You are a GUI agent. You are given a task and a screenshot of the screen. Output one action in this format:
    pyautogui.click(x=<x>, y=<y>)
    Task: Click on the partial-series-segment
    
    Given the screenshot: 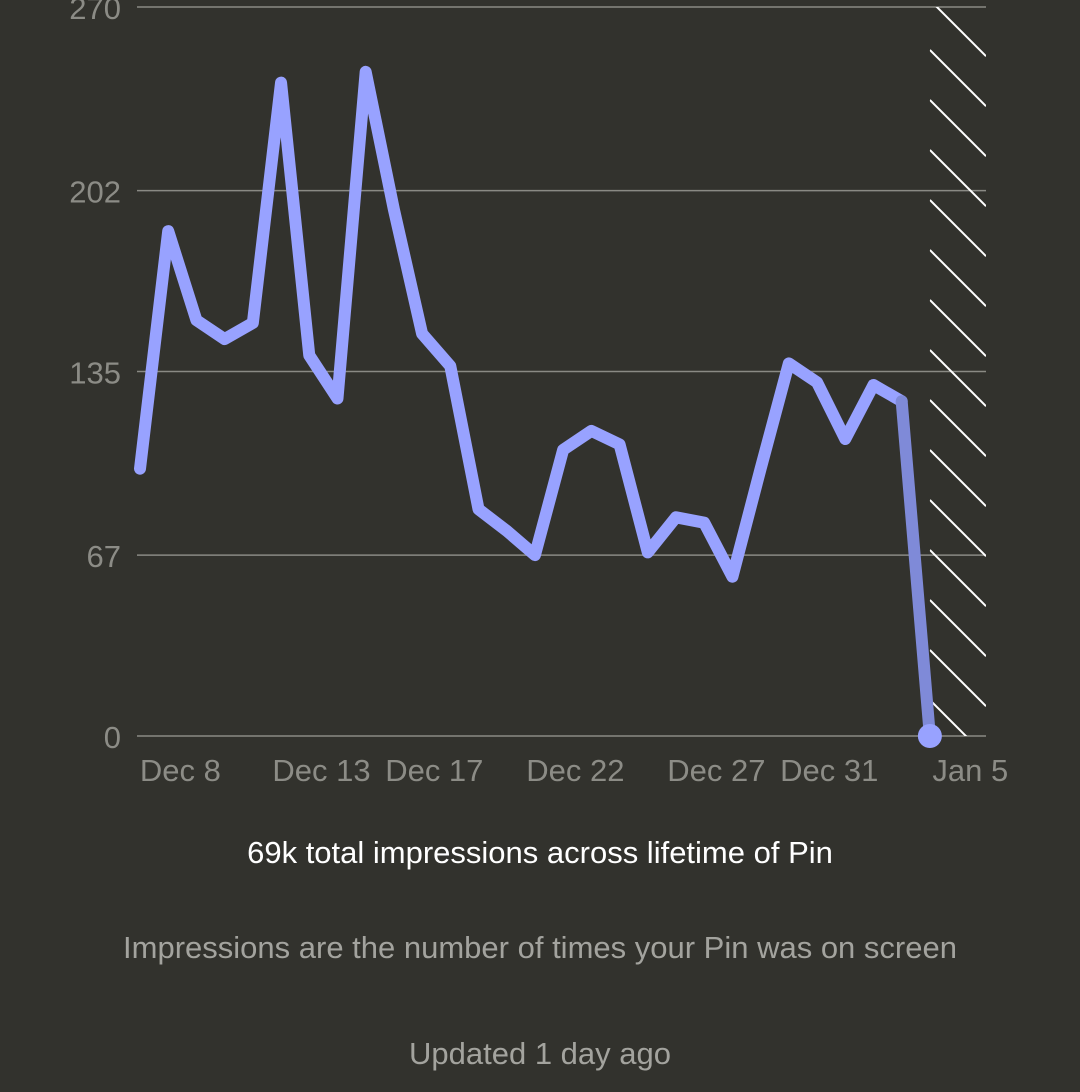 What is the action you would take?
    pyautogui.click(x=915, y=568)
    